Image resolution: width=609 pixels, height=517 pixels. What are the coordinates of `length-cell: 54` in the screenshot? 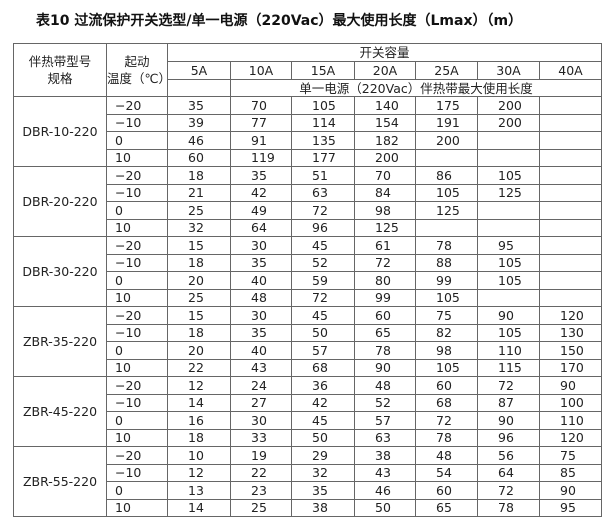 It's located at (446, 472).